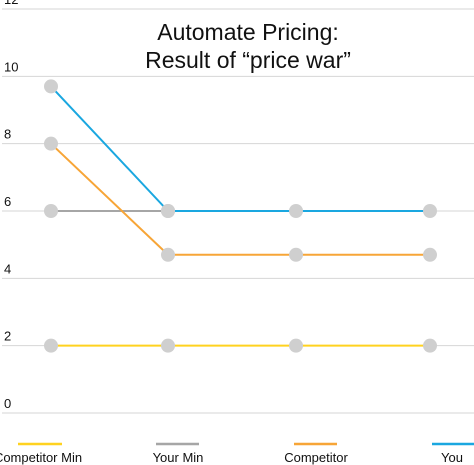  Describe the element at coordinates (7, 201) in the screenshot. I see `y-tick-label: 6` at that location.